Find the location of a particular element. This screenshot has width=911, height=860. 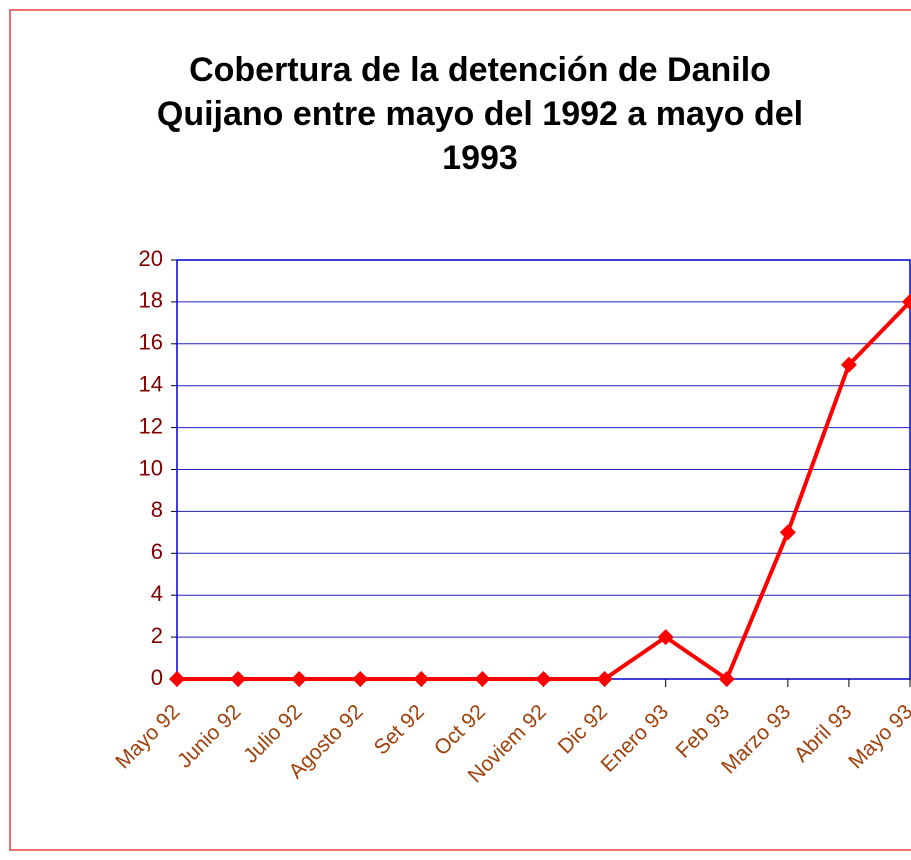

y-tick-label: 10 is located at coordinates (151, 467).